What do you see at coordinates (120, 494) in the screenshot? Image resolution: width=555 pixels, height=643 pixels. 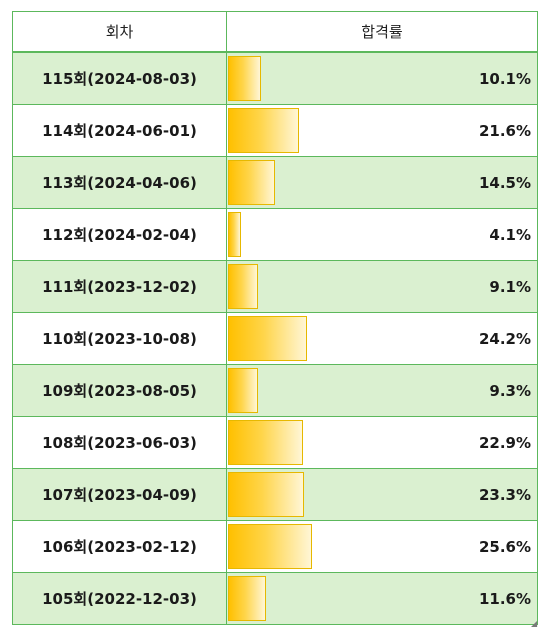 I see `round-cell: 107회(2023-04-09)` at bounding box center [120, 494].